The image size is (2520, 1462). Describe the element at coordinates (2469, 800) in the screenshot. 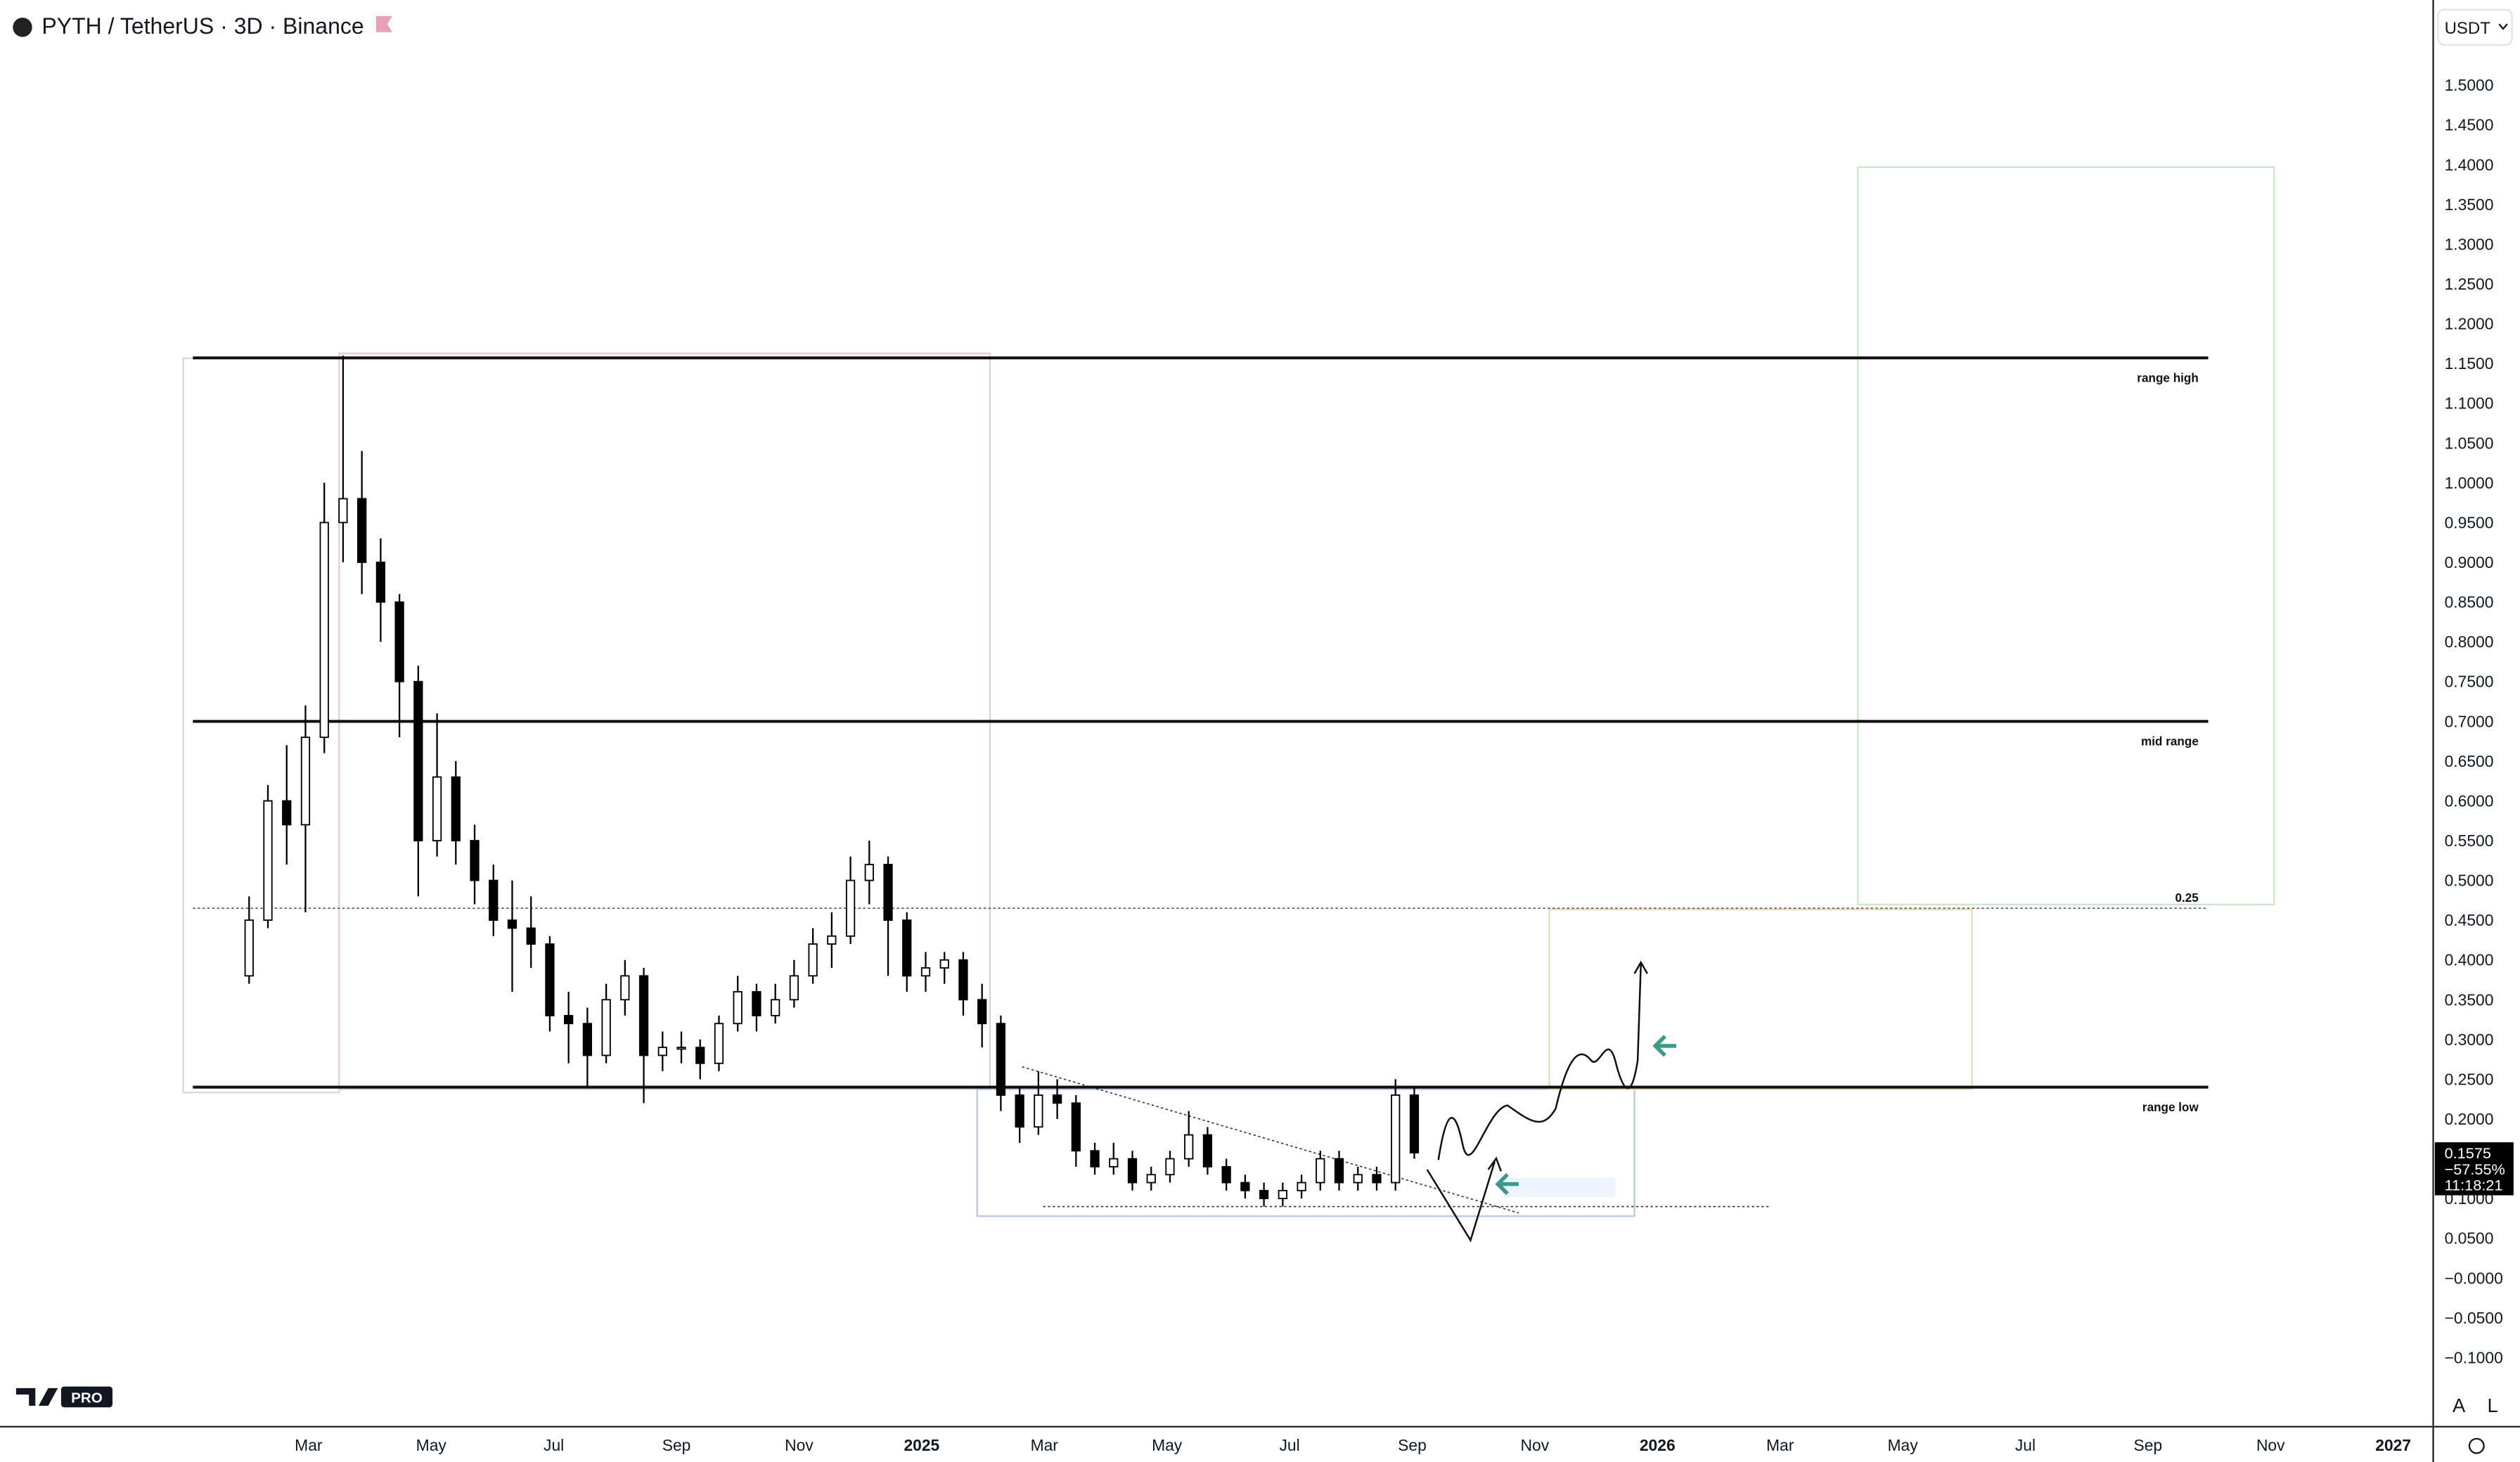

I see `price-tick-label: 0.6000` at that location.